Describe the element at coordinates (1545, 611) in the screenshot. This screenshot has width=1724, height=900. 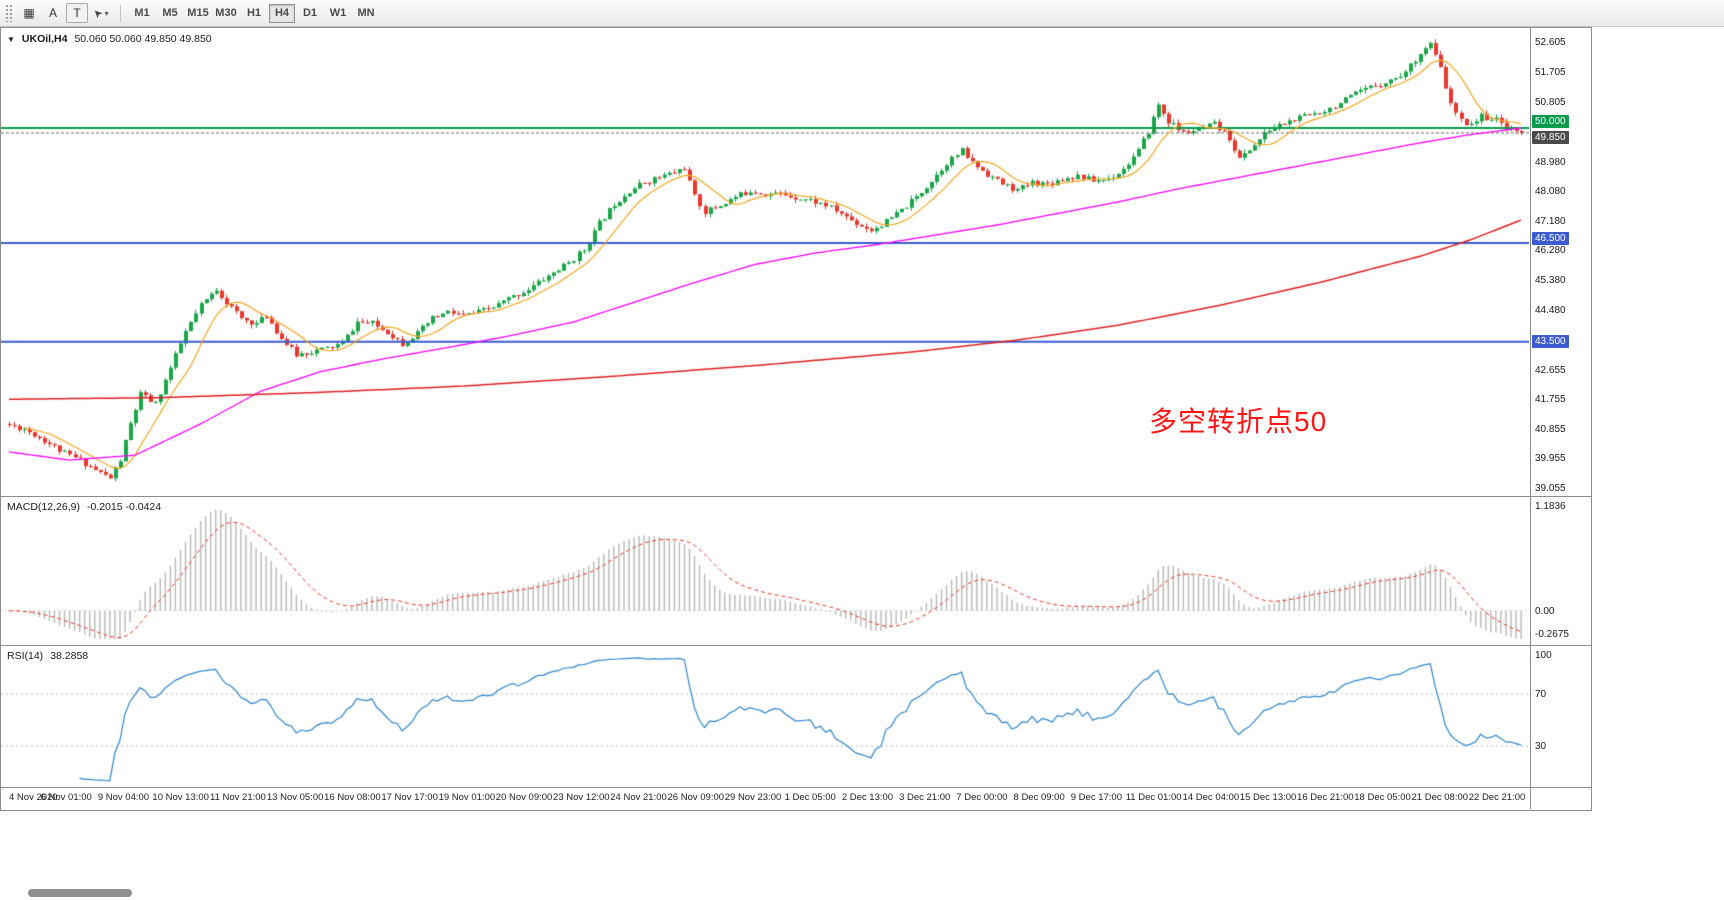
I see `macd-axis-label: 0.00` at that location.